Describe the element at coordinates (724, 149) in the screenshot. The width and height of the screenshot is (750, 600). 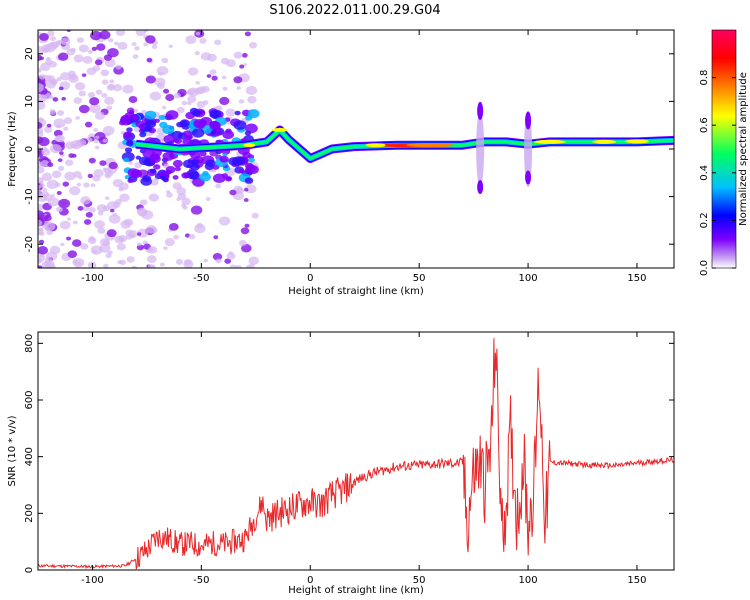
I see `colorbar-frame` at that location.